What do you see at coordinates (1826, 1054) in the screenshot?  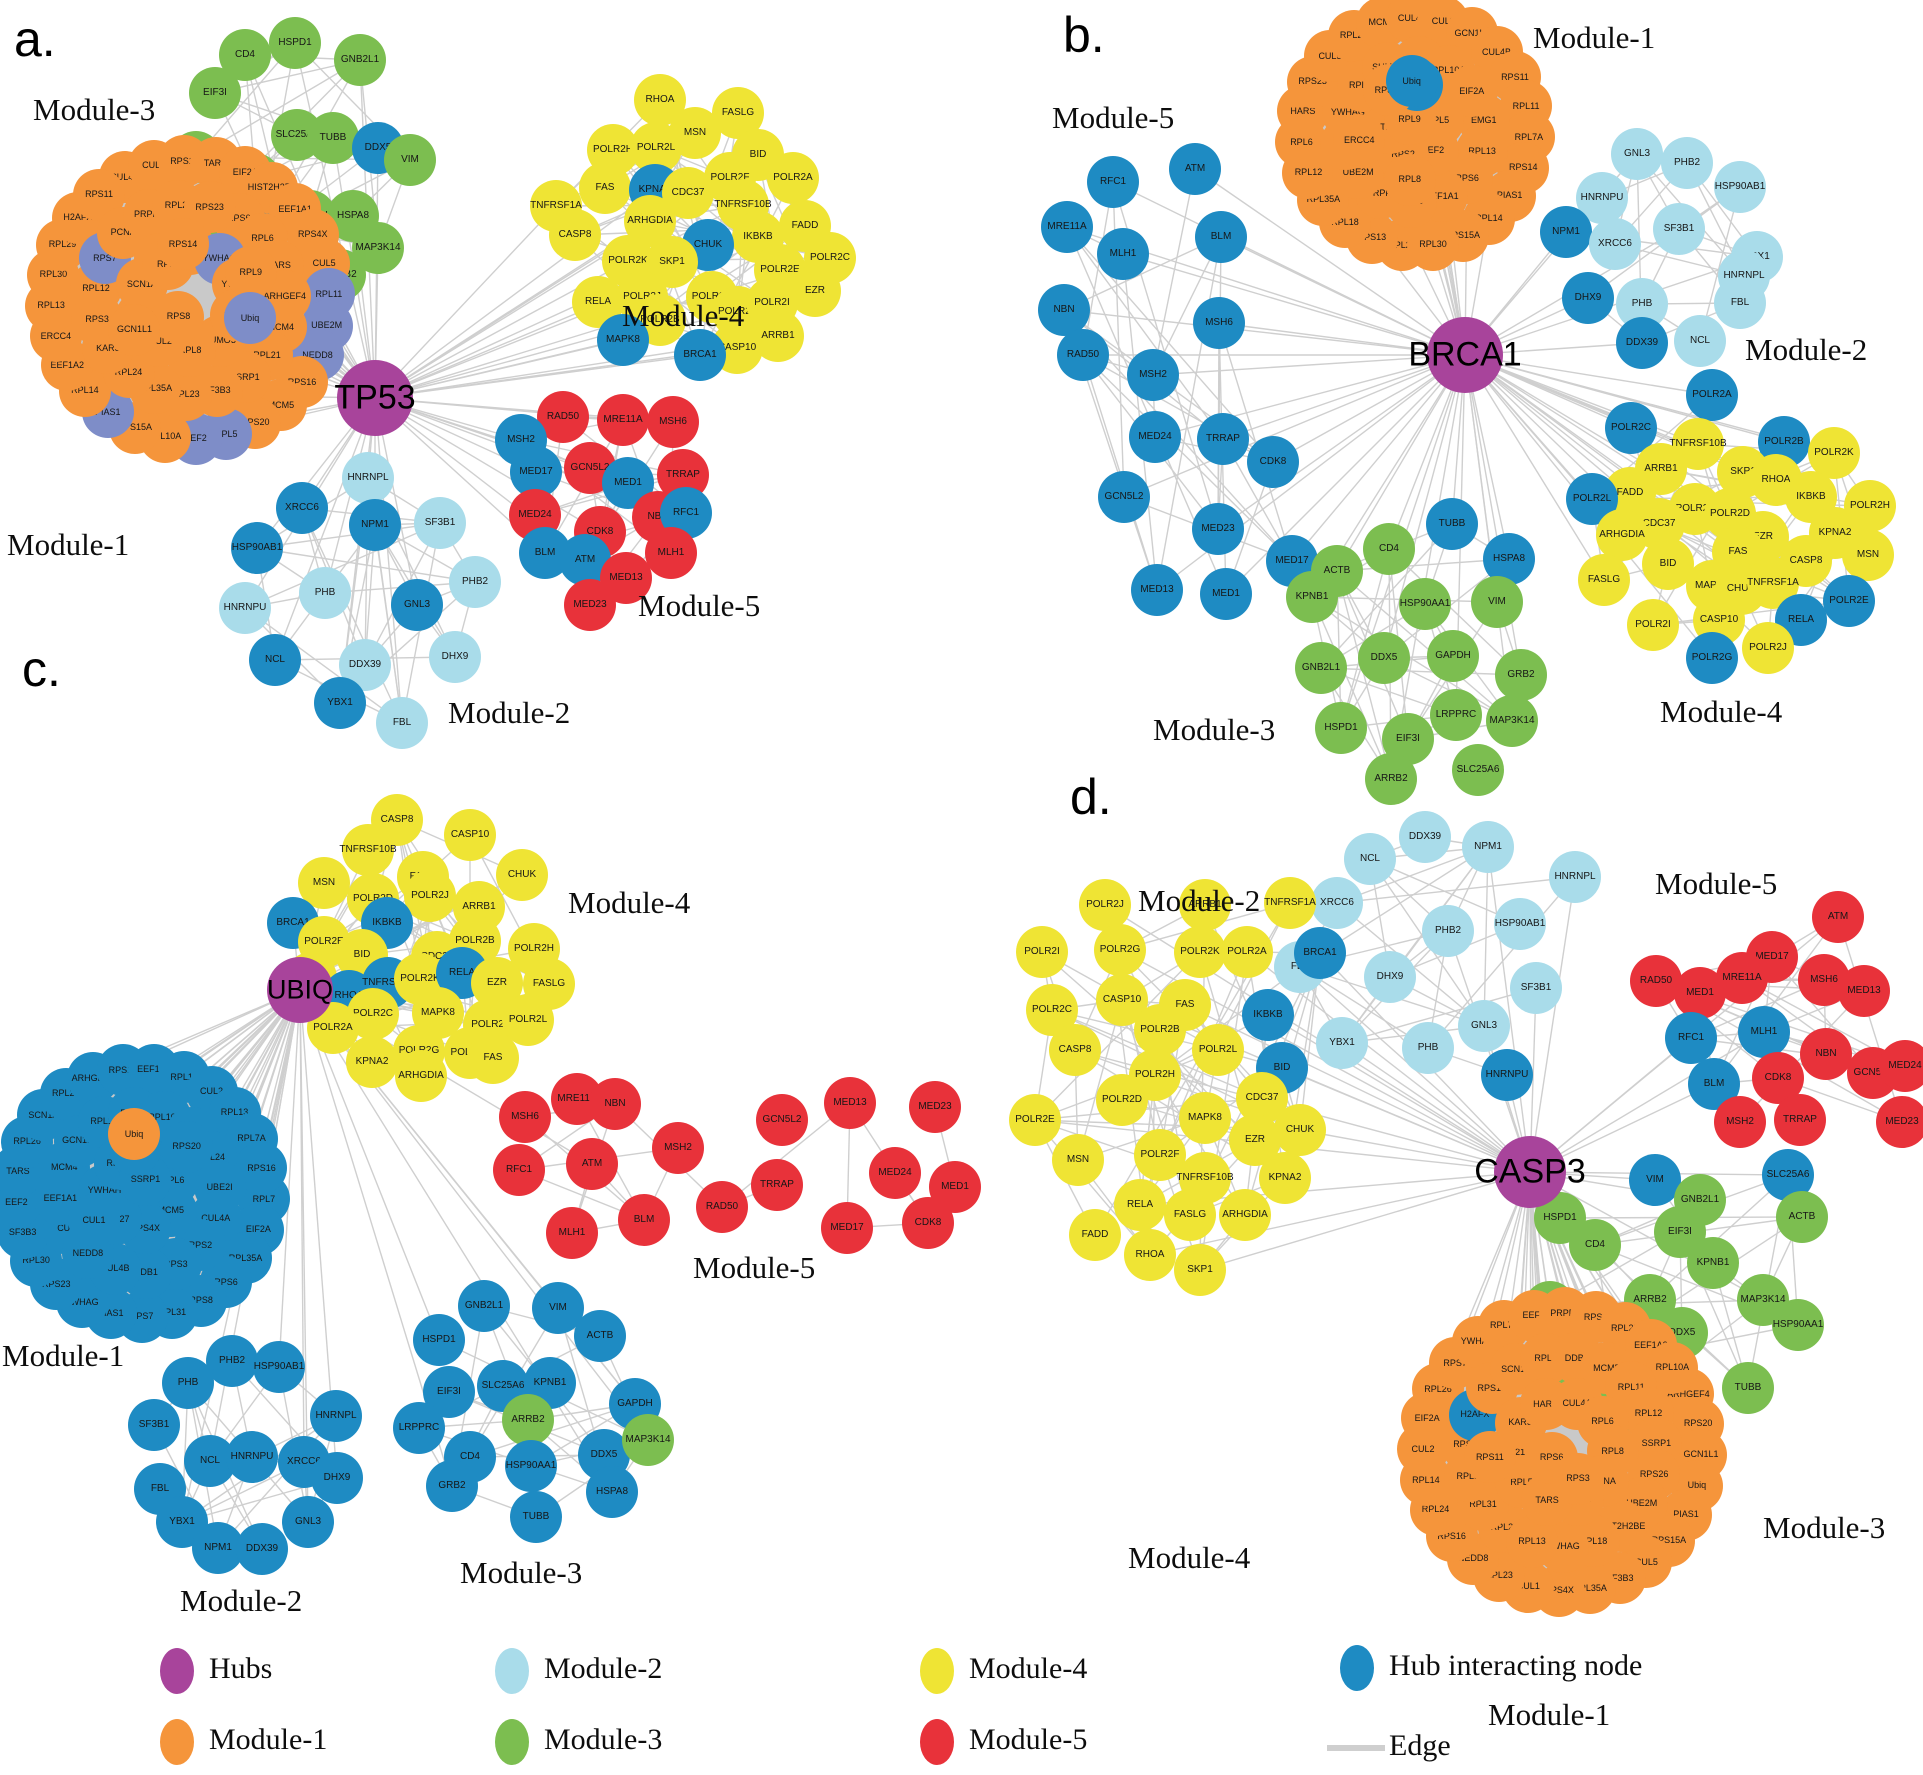 I see `node: NBN` at bounding box center [1826, 1054].